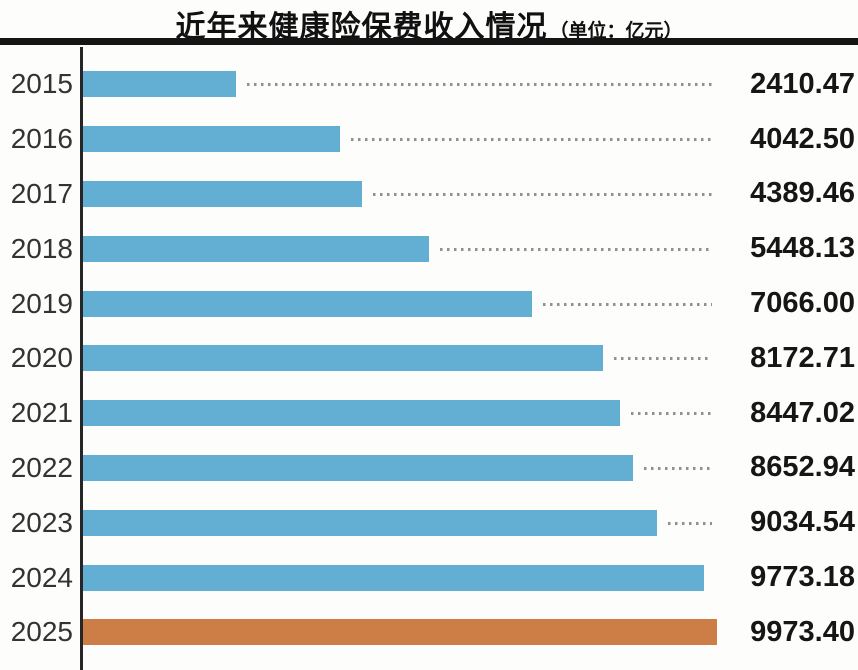 Image resolution: width=858 pixels, height=670 pixels. What do you see at coordinates (160, 84) in the screenshot?
I see `bar-2015` at bounding box center [160, 84].